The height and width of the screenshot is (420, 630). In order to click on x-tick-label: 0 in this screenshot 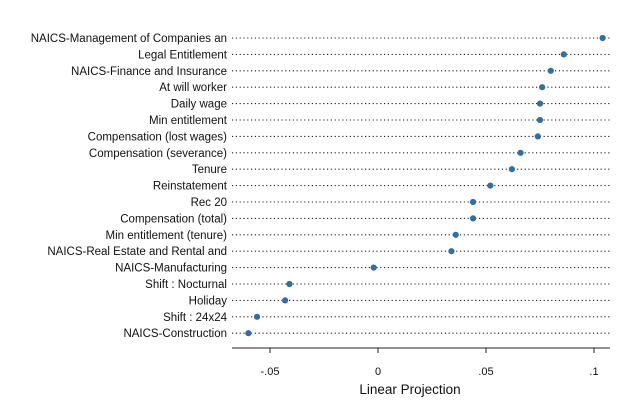, I will do `click(378, 372)`.